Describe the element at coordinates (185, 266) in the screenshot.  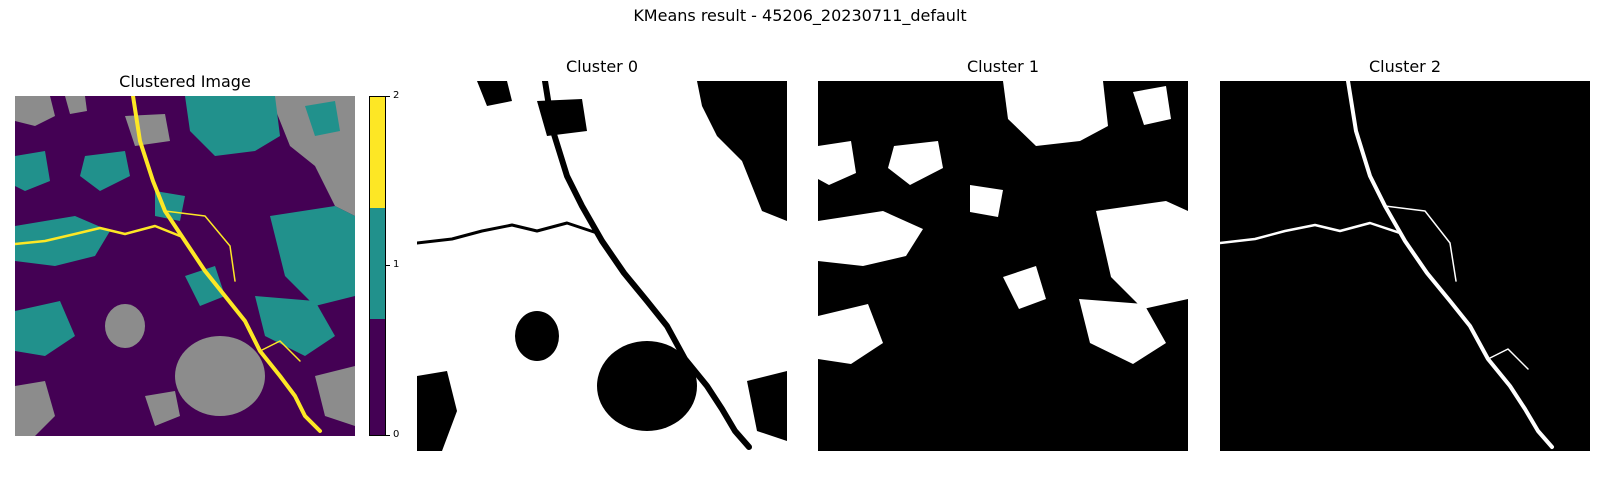
I see `clustered-image` at that location.